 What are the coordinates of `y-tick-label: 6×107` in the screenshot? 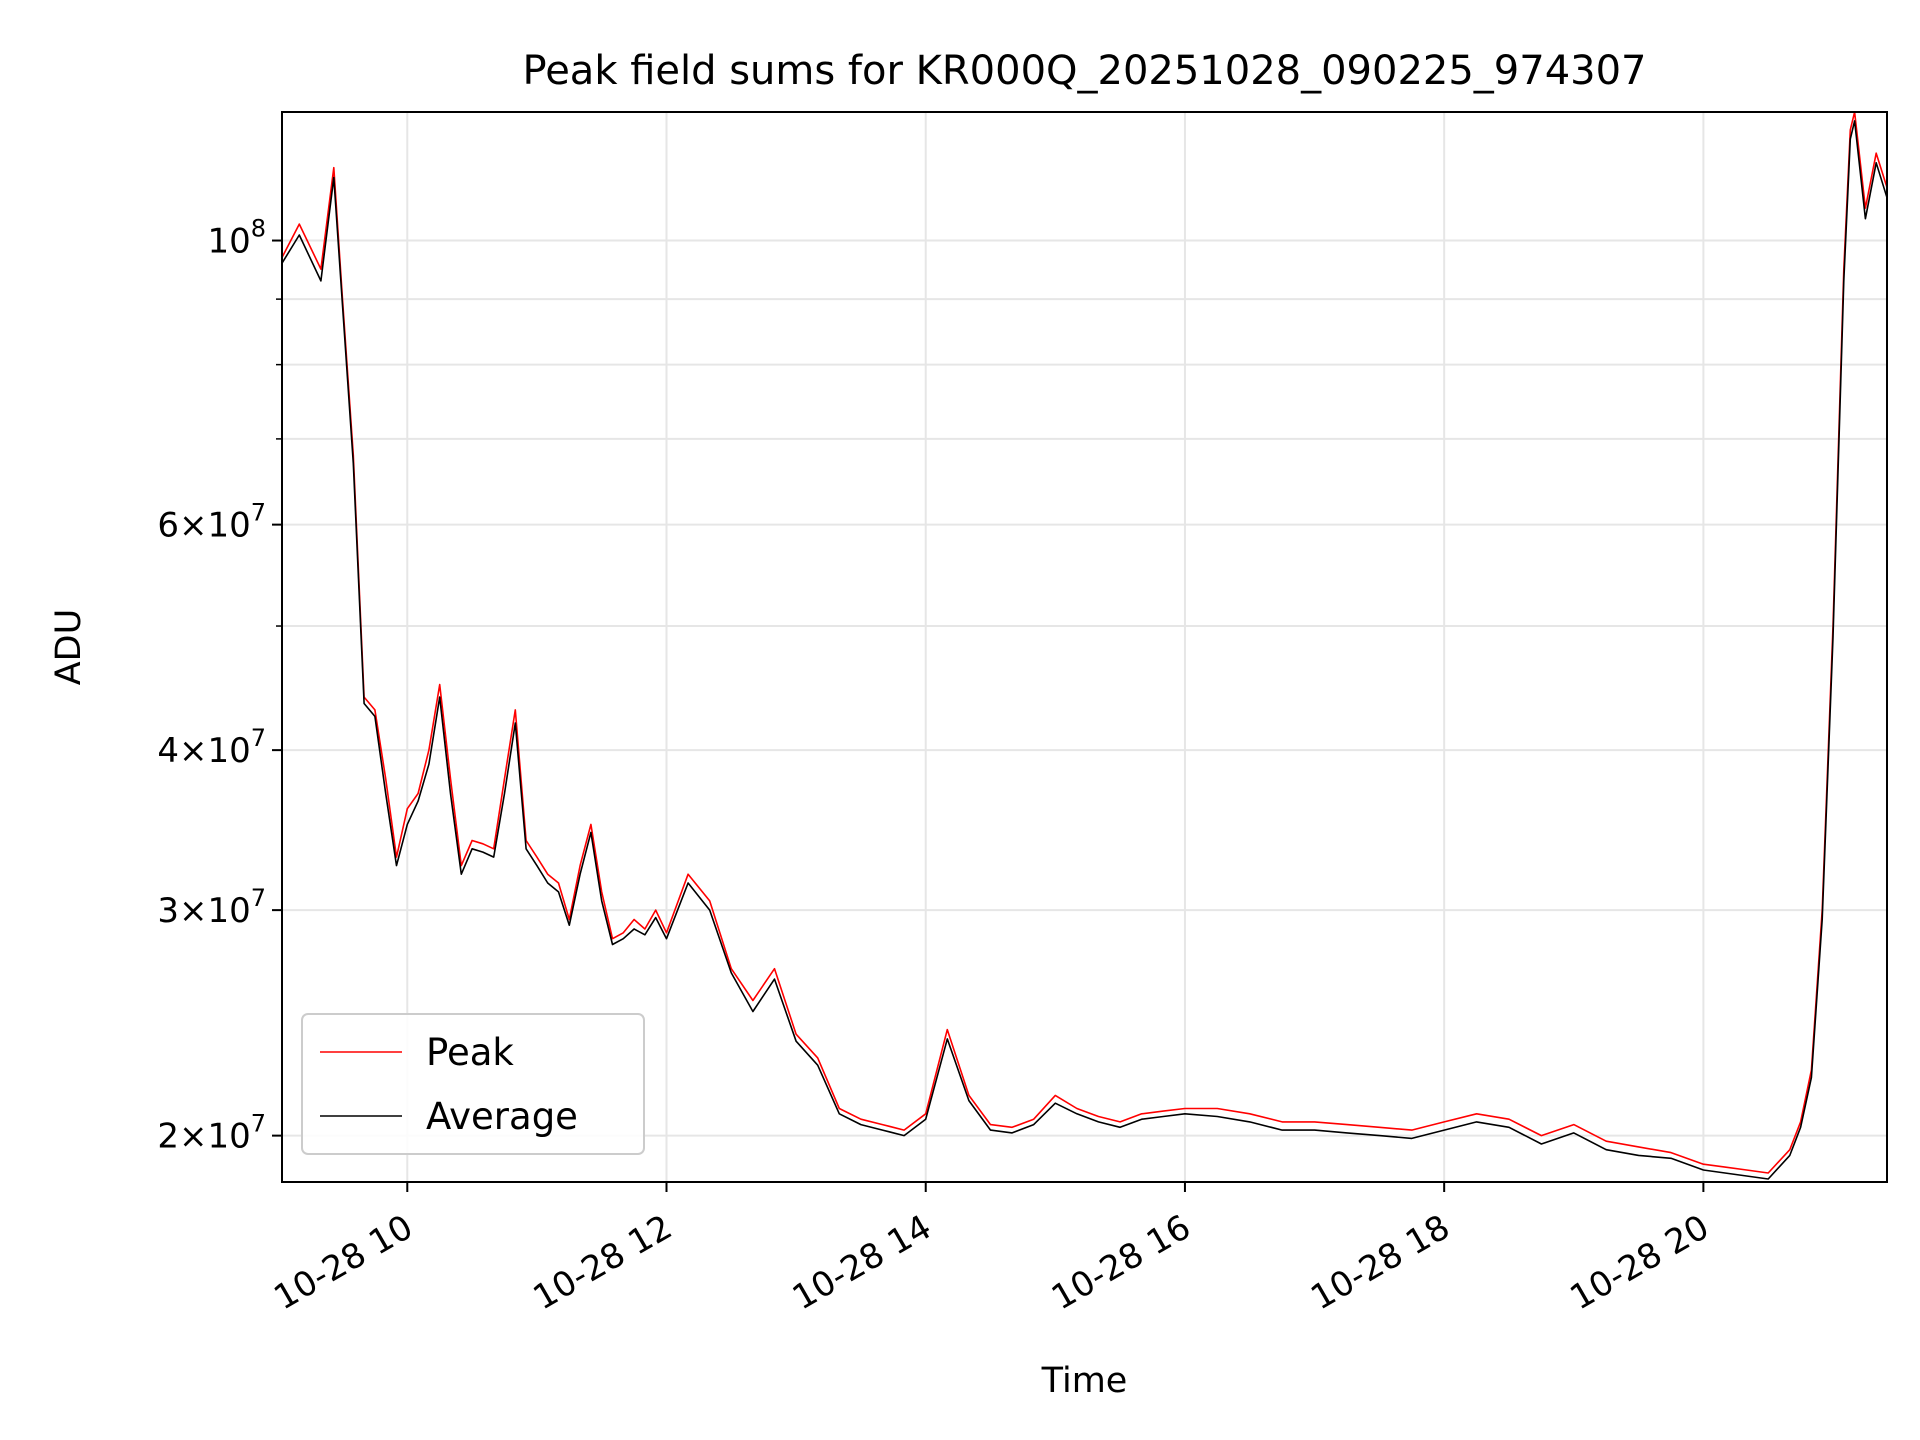 It's located at (211, 522).